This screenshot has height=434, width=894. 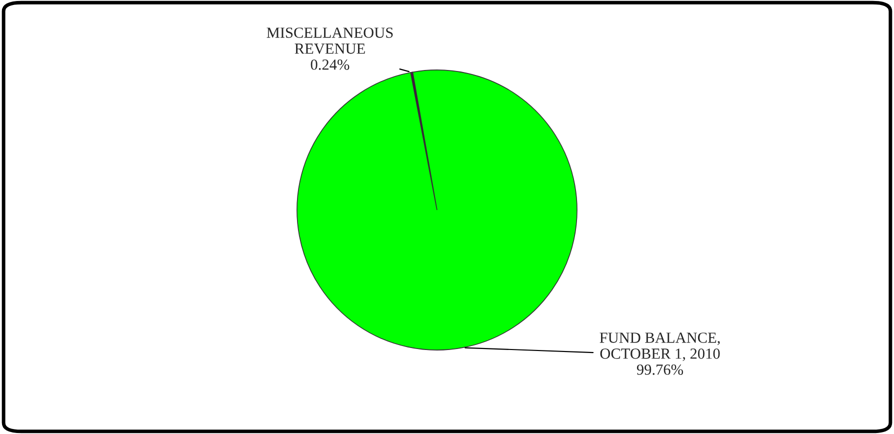 I want to click on data-label: 99.76%, so click(x=660, y=369).